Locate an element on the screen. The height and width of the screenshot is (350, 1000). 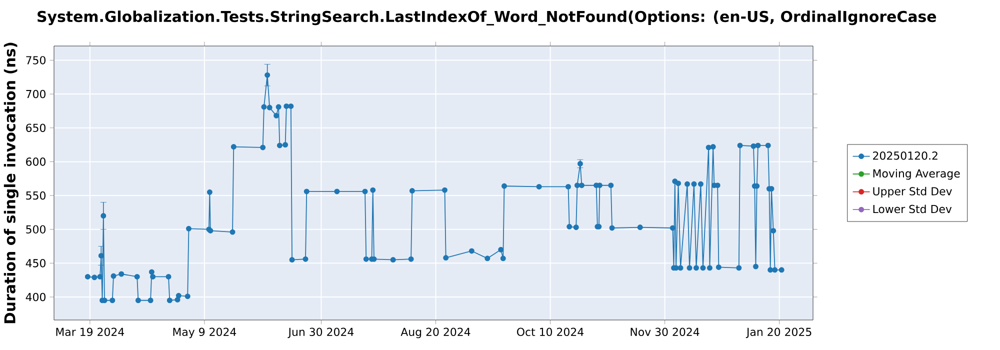
chart-title: System.Globalization.Tests.StringSearch.LastIndexOf_Word_NotFound(Options: (en-US, OrdinalIgnoreCase is located at coordinates (487, 18).